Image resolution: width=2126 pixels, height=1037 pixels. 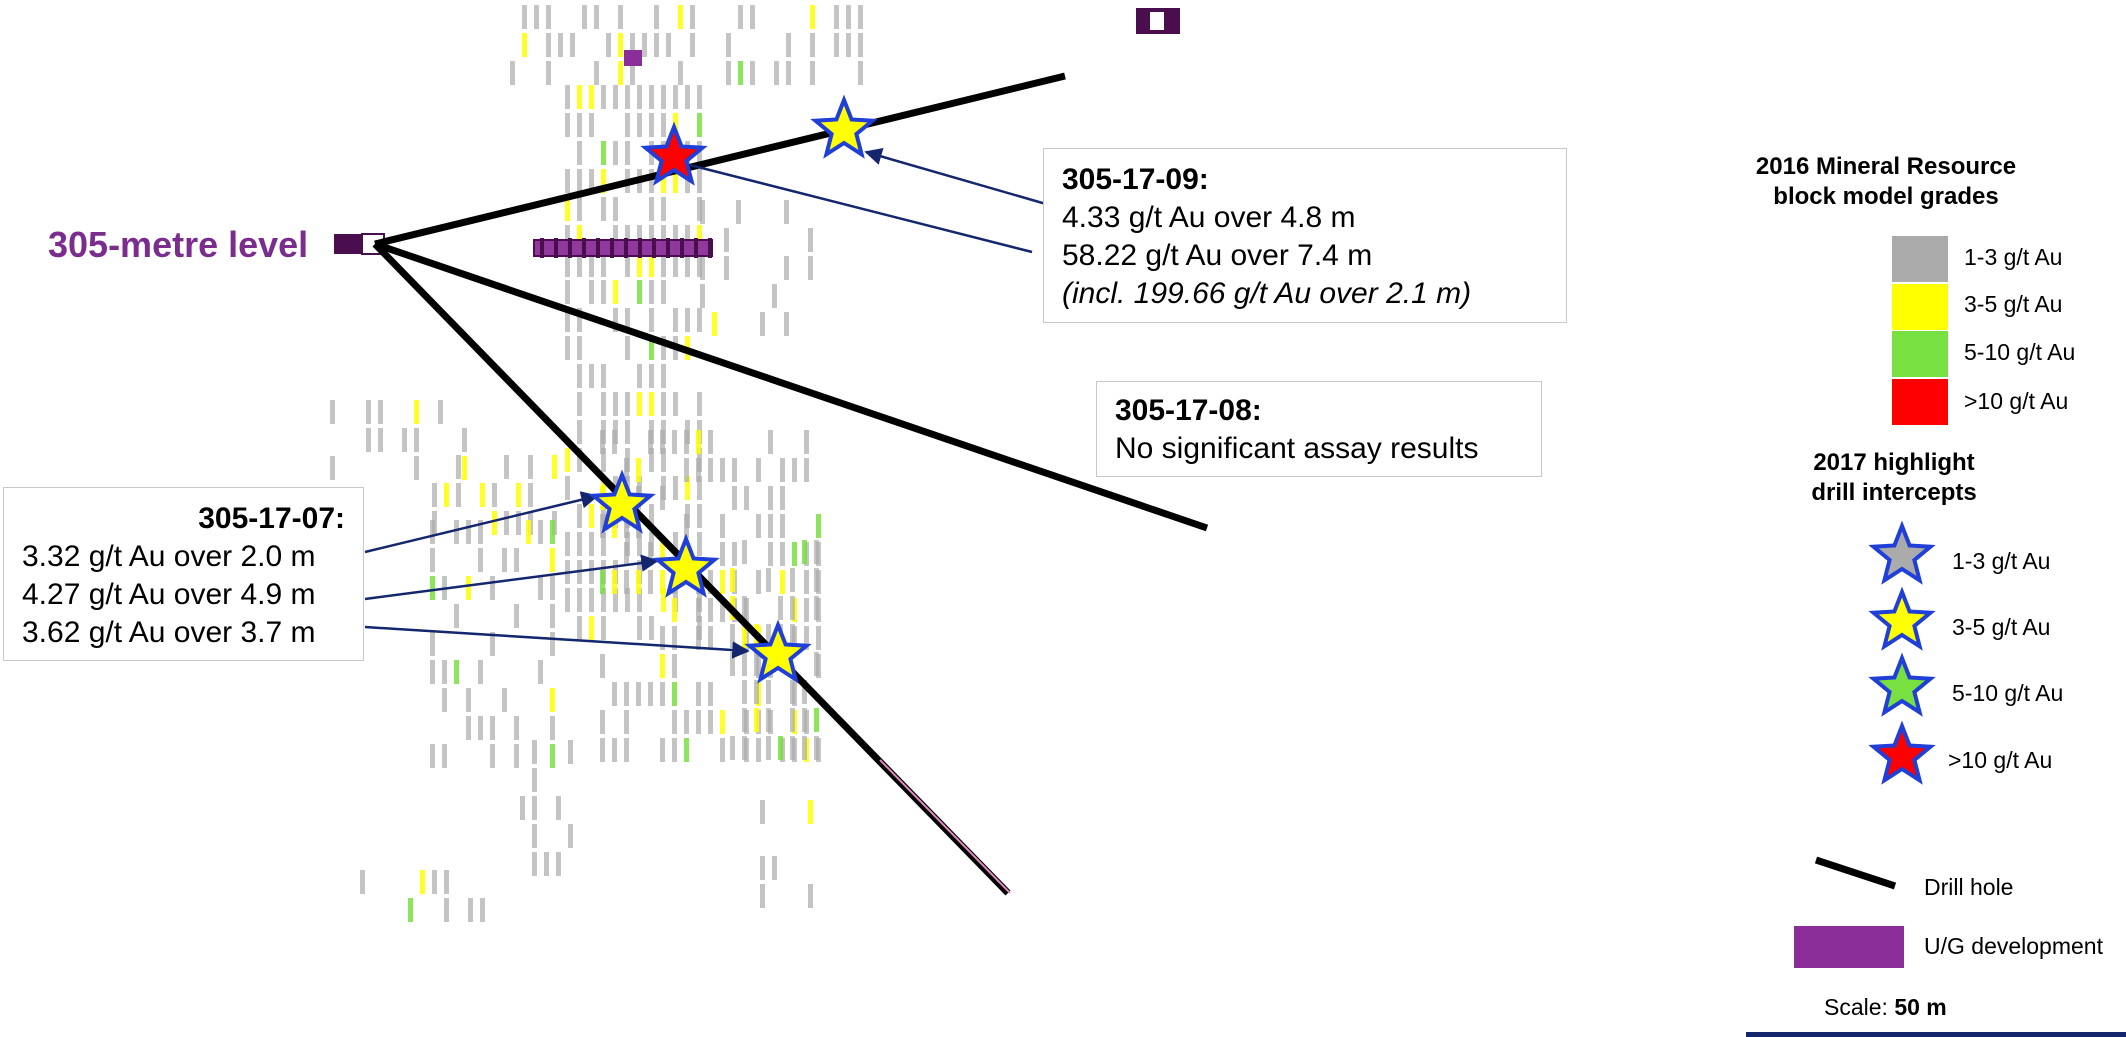 I want to click on legend-star-label: >10 g/t Au, so click(x=2000, y=760).